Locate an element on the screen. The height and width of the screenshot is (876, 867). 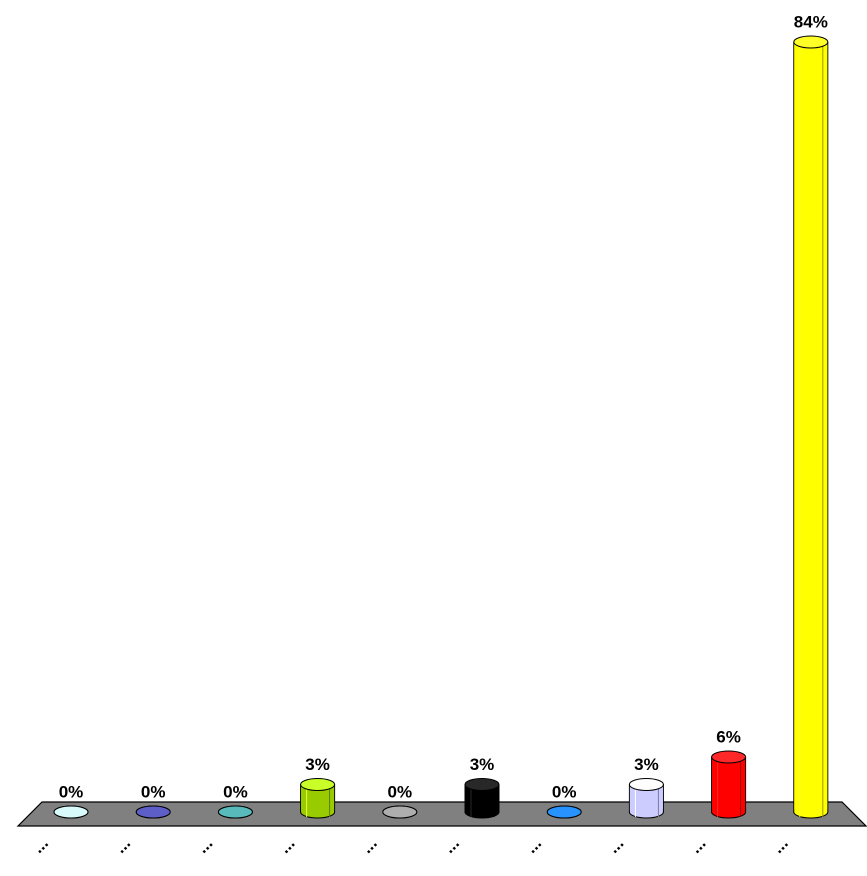
value-label: 84% is located at coordinates (811, 21).